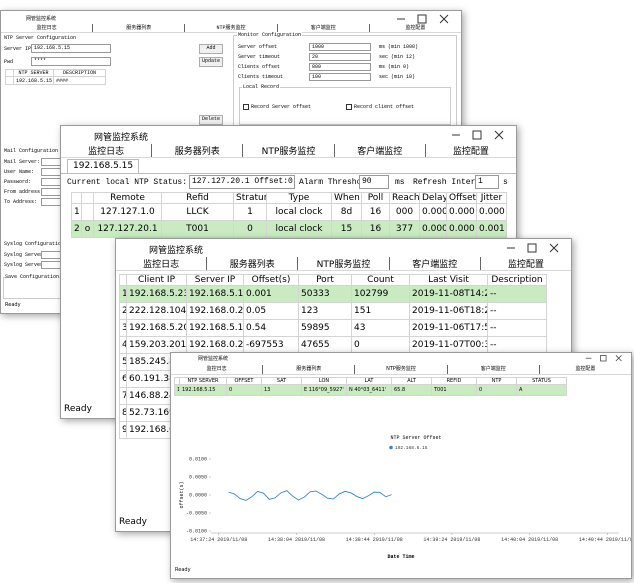  I want to click on cell: --, so click(517, 311).